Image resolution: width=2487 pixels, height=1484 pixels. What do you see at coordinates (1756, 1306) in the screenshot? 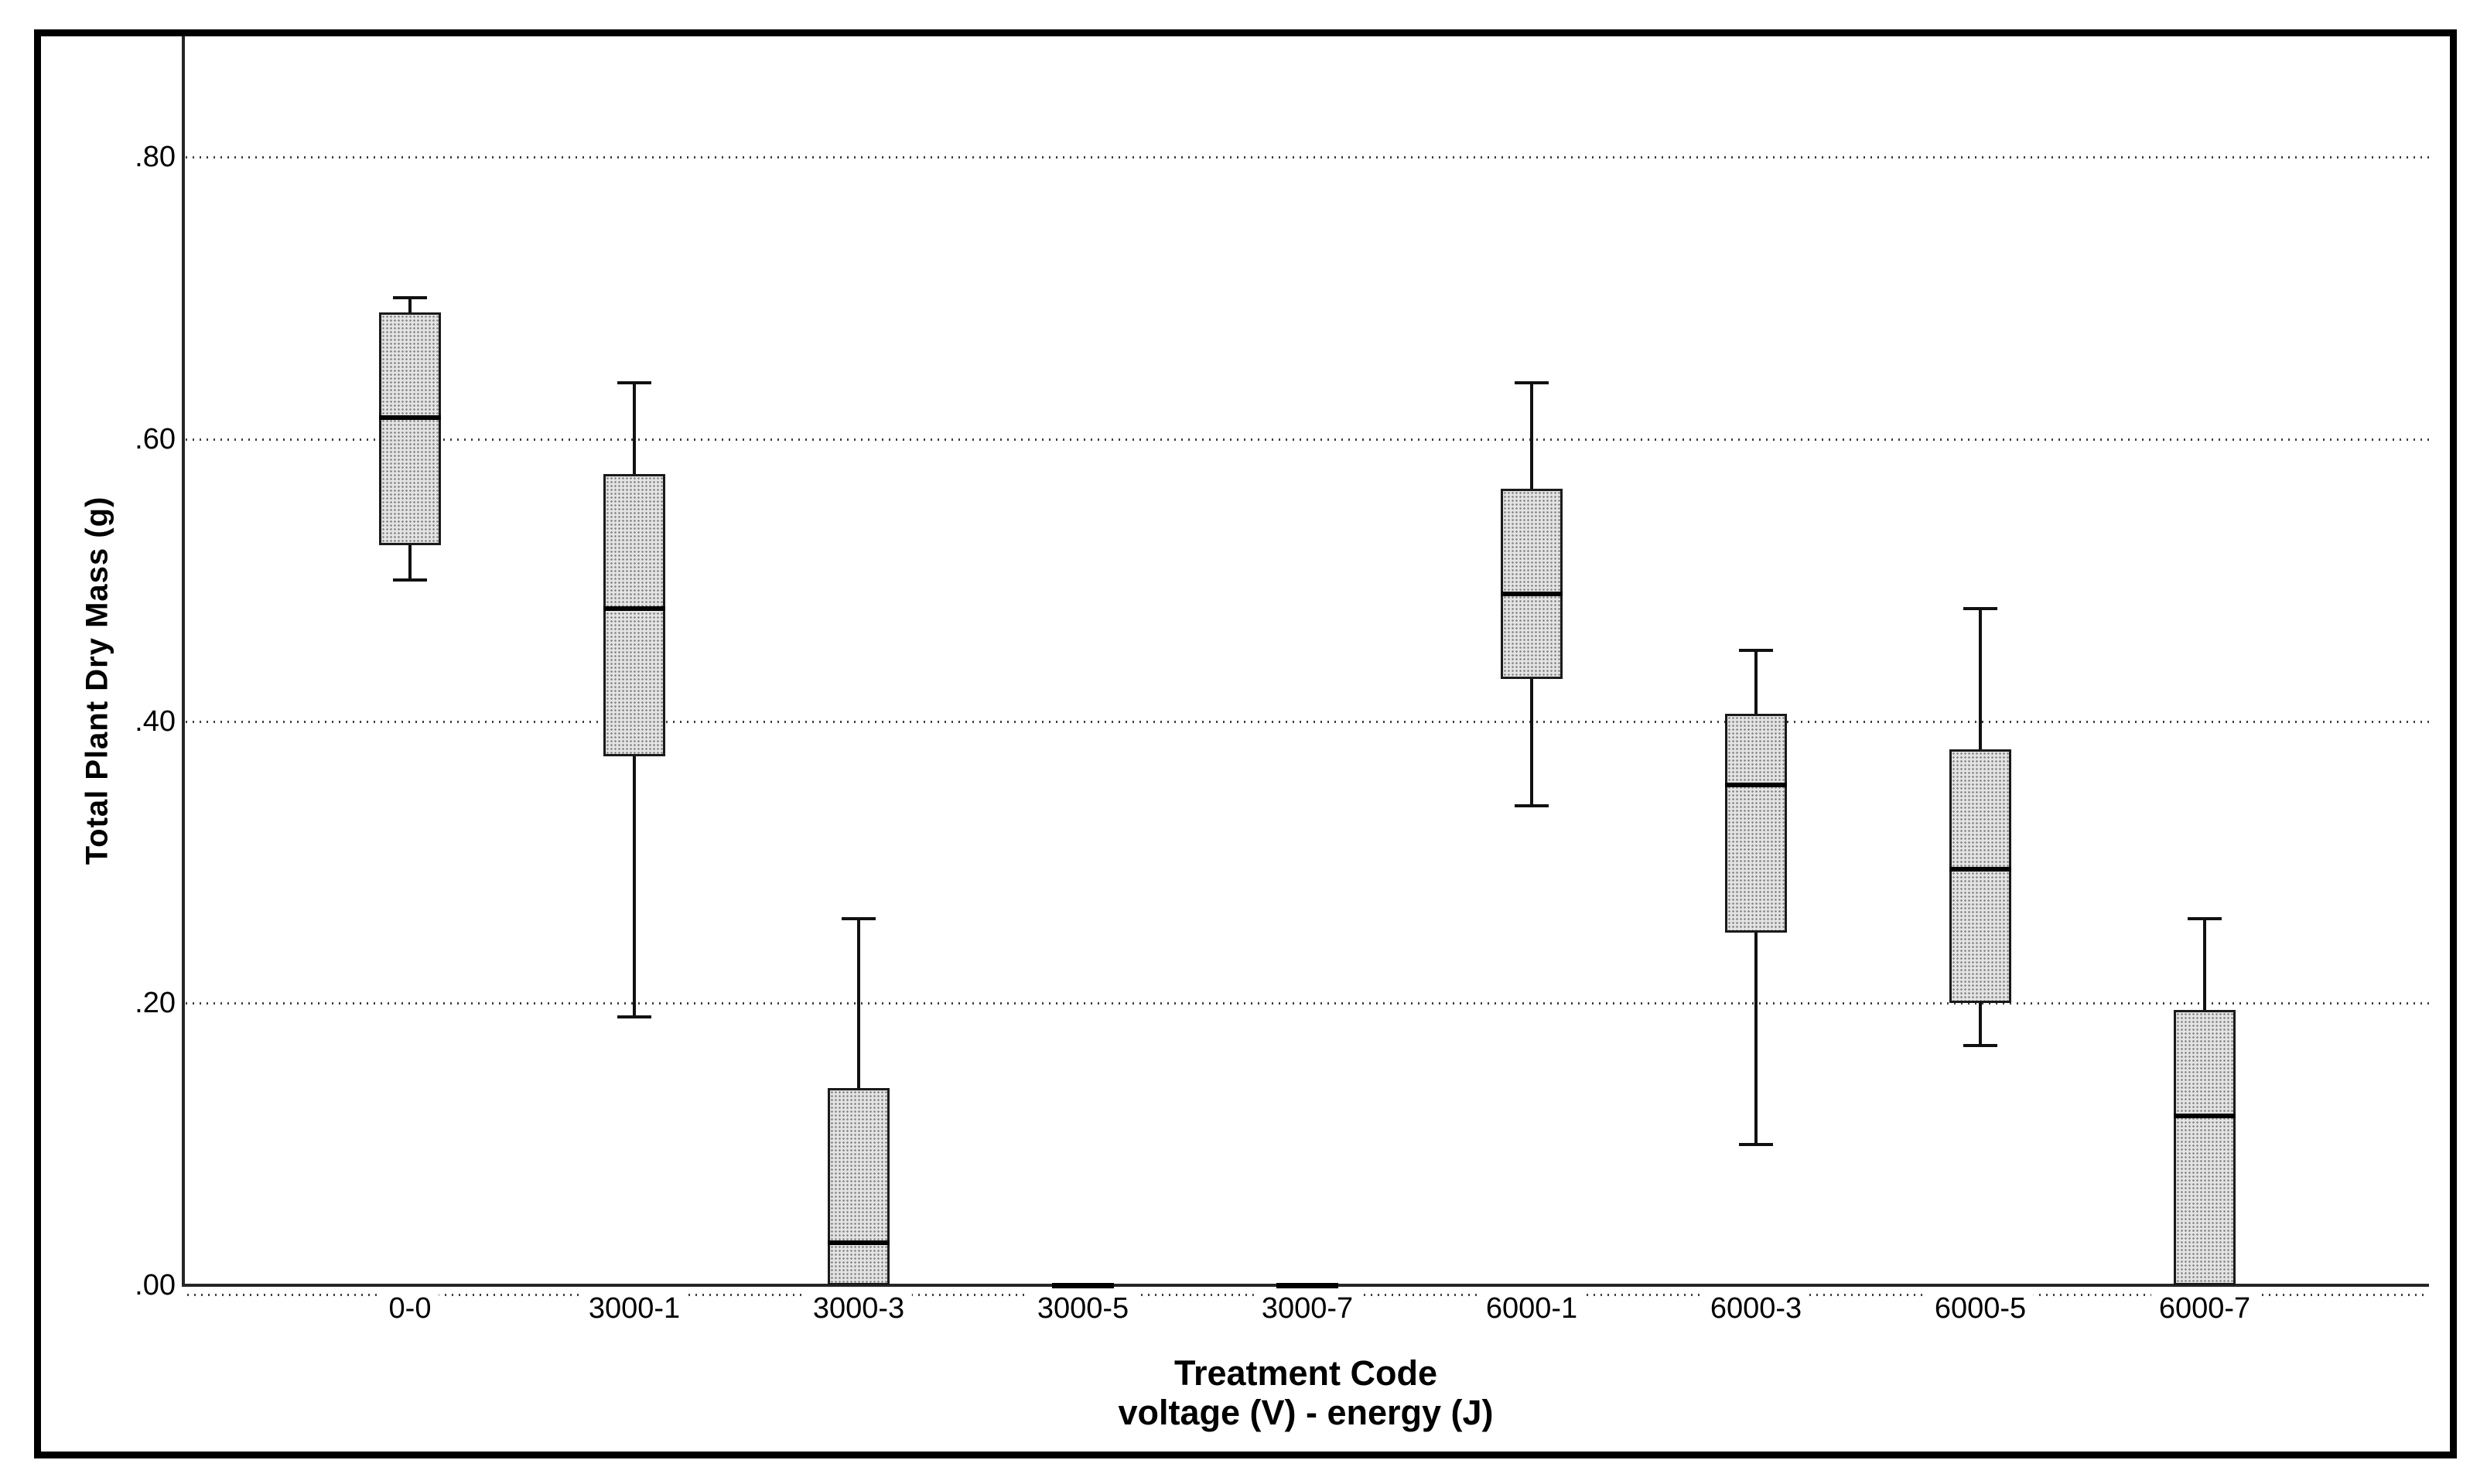
I see `x-tick-label-6000-3: 6000-3` at bounding box center [1756, 1306].